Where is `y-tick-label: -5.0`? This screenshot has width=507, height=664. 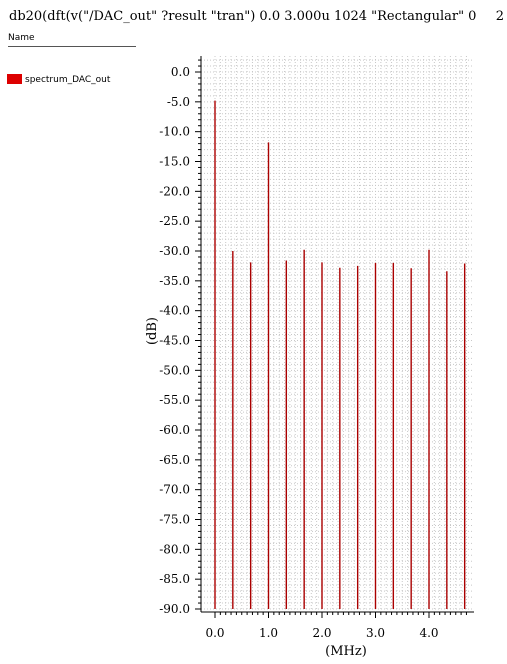
y-tick-label: -5.0 is located at coordinates (178, 102).